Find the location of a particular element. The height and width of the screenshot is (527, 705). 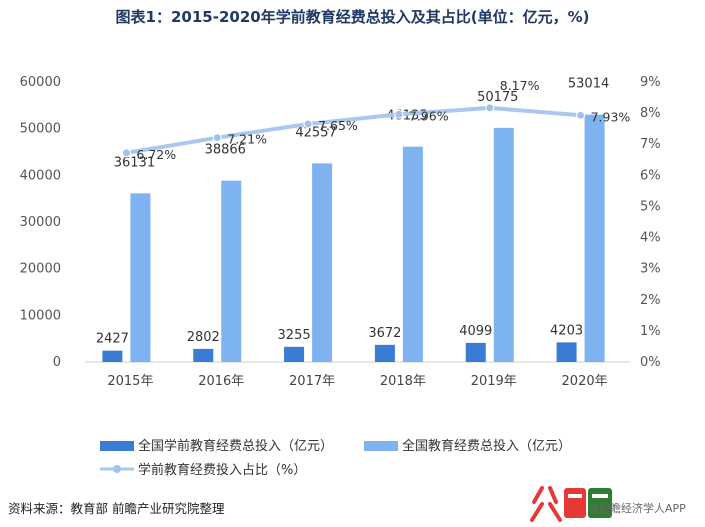

x-tick-label: 2019年 is located at coordinates (494, 381).